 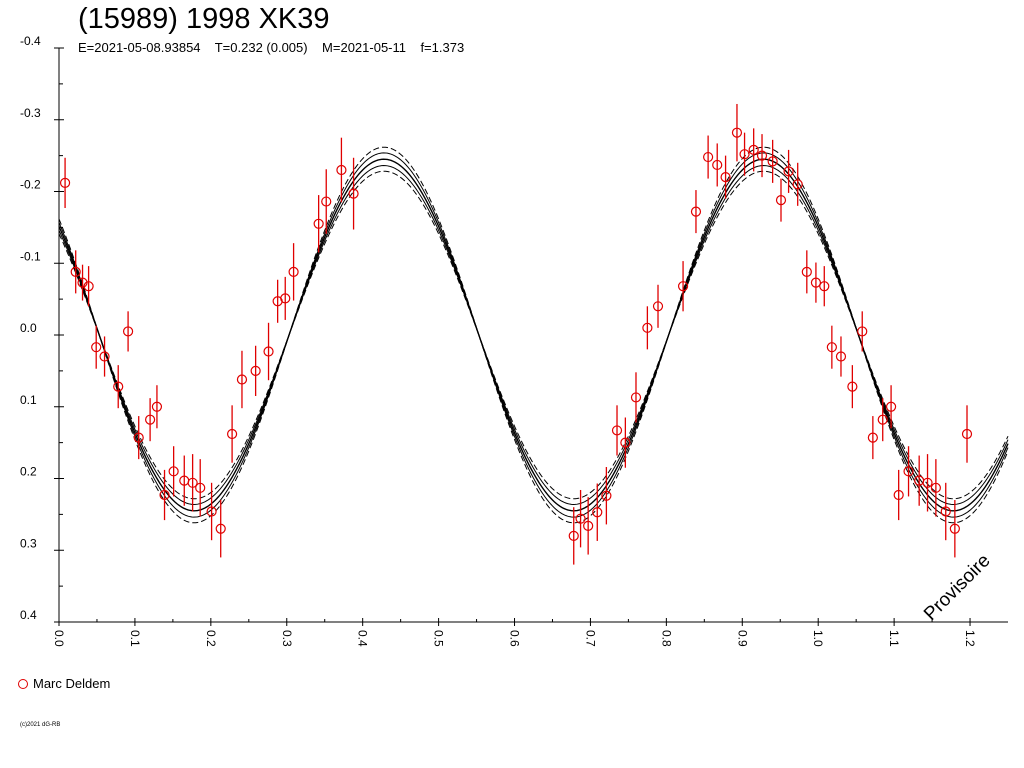 I want to click on y-tick-label: 0.3, so click(x=28, y=543).